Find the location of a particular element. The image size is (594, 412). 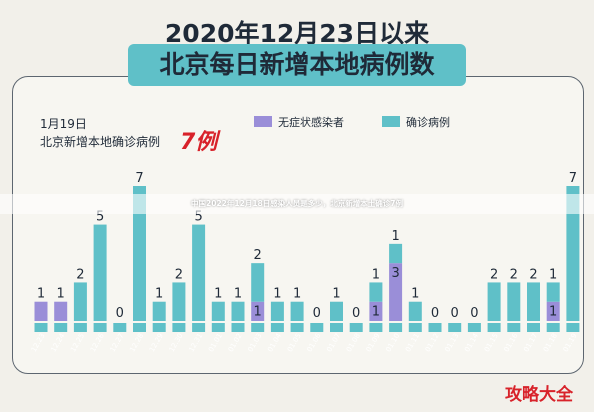

x-tick-label: 12.31 is located at coordinates (195, 342).